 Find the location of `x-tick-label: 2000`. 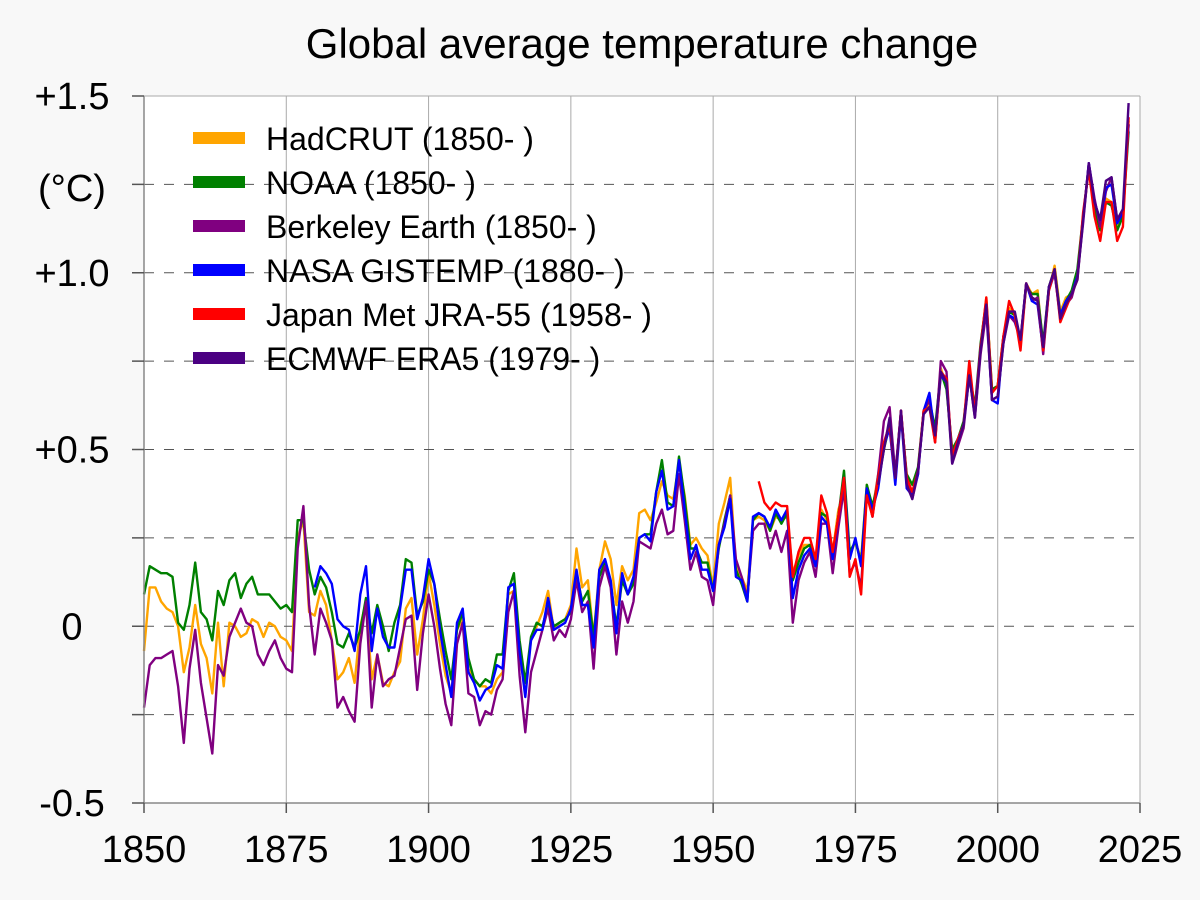

x-tick-label: 2000 is located at coordinates (997, 850).